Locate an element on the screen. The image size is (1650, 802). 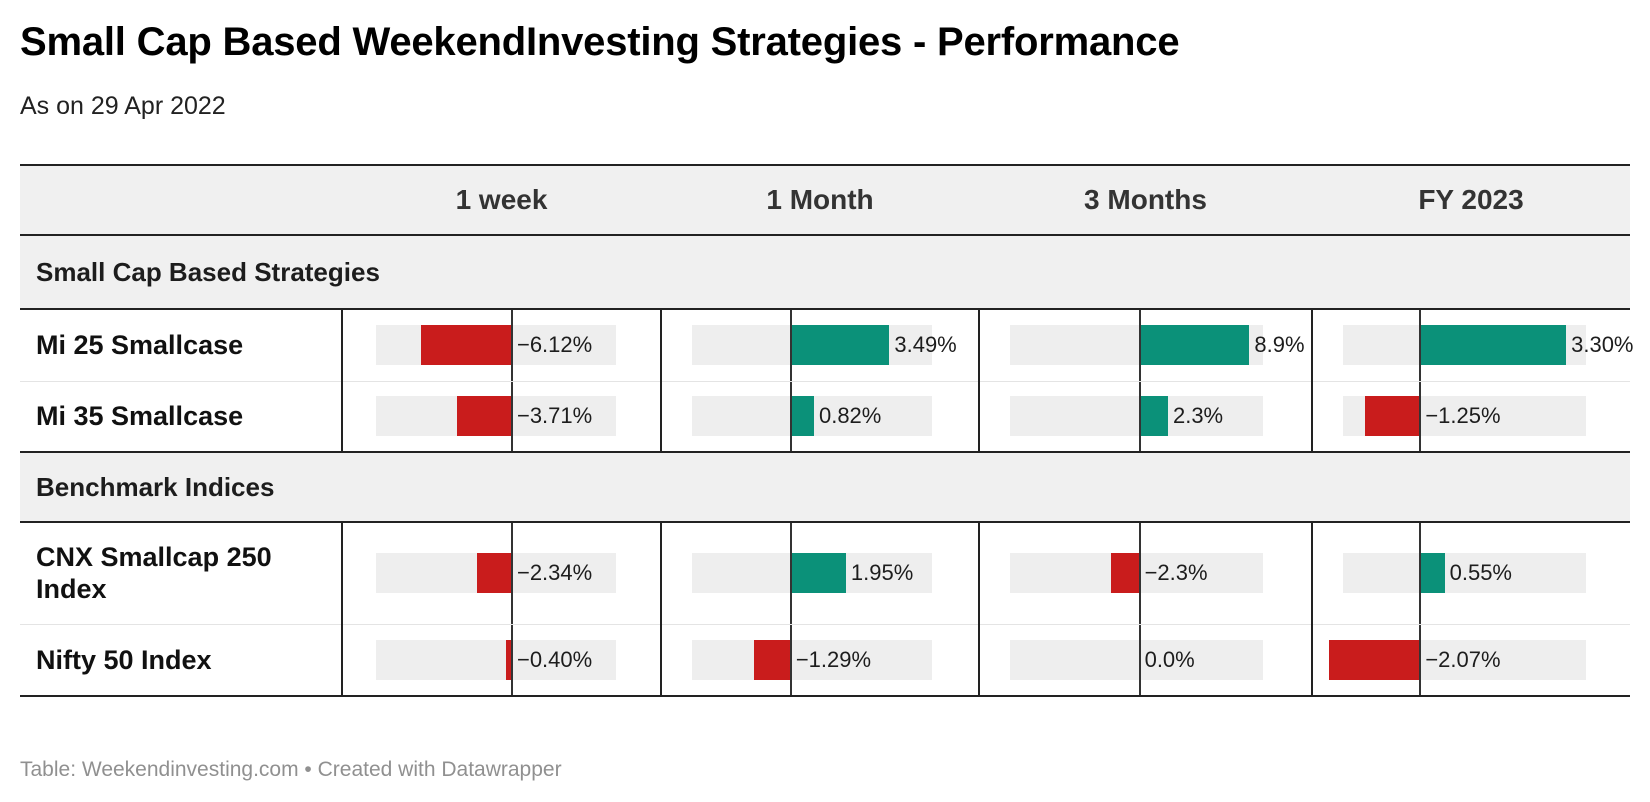
header-3-months: 3 Months is located at coordinates (1145, 200).